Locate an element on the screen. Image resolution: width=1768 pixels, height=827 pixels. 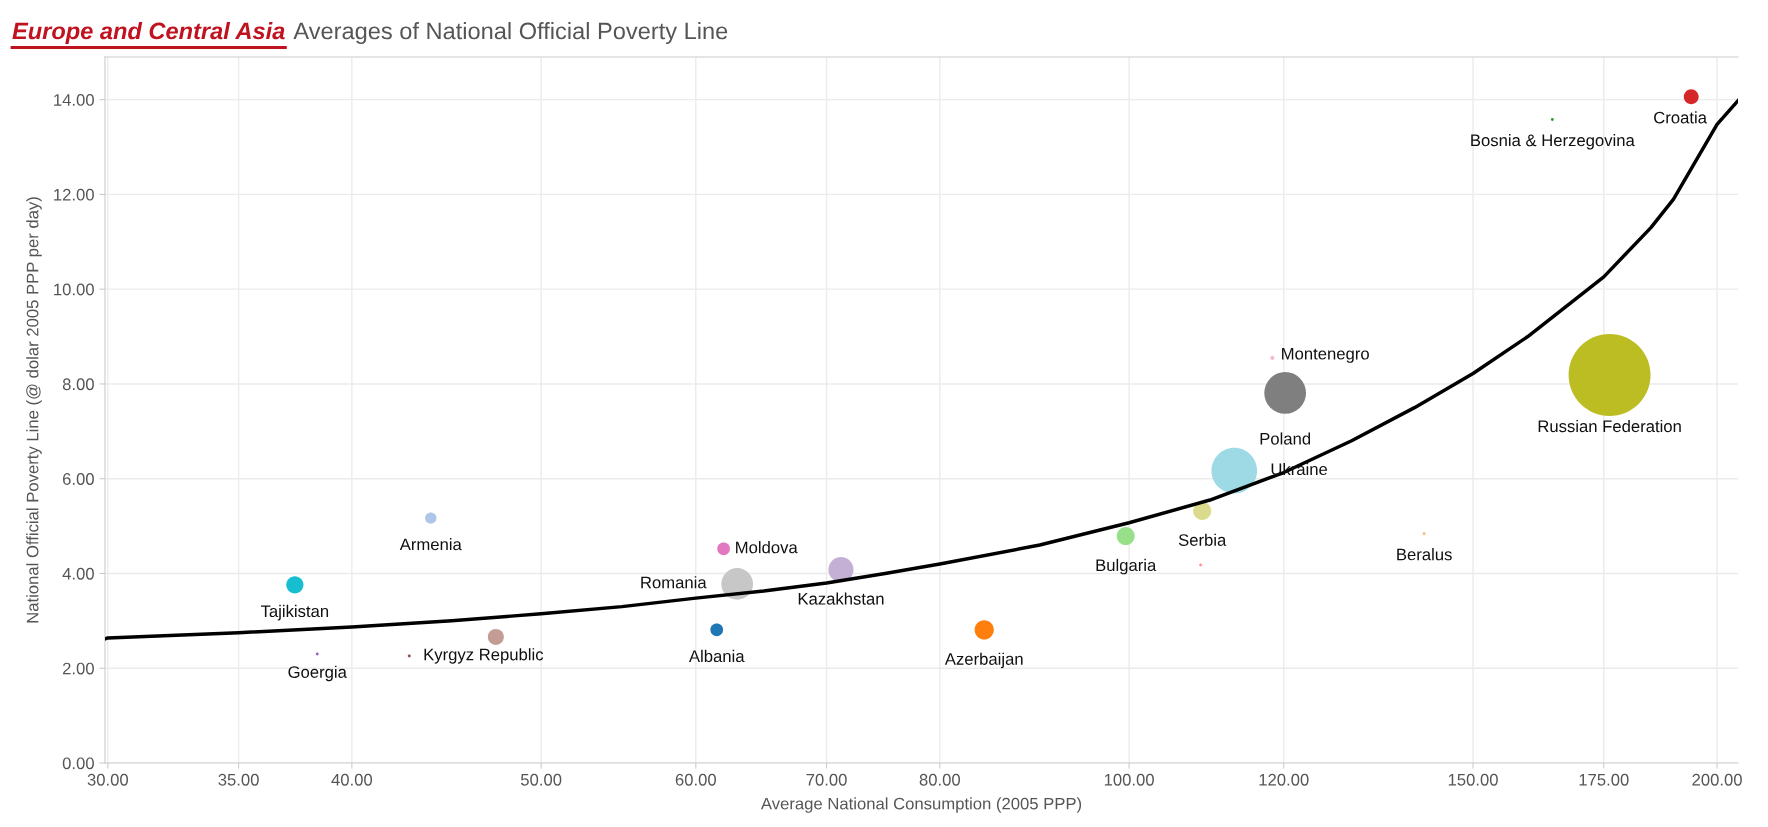
y-tick-label: 6.00 is located at coordinates (78, 479).